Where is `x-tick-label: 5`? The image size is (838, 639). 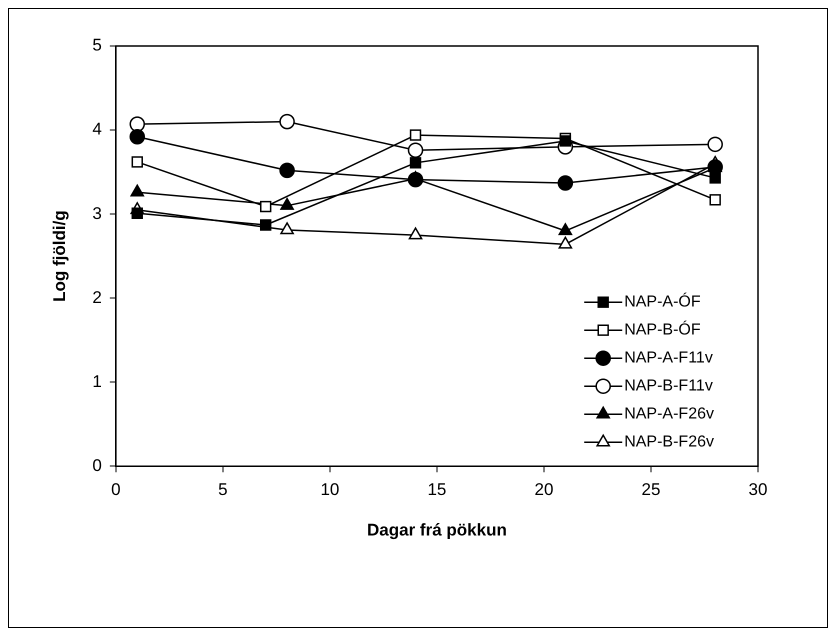 x-tick-label: 5 is located at coordinates (223, 490).